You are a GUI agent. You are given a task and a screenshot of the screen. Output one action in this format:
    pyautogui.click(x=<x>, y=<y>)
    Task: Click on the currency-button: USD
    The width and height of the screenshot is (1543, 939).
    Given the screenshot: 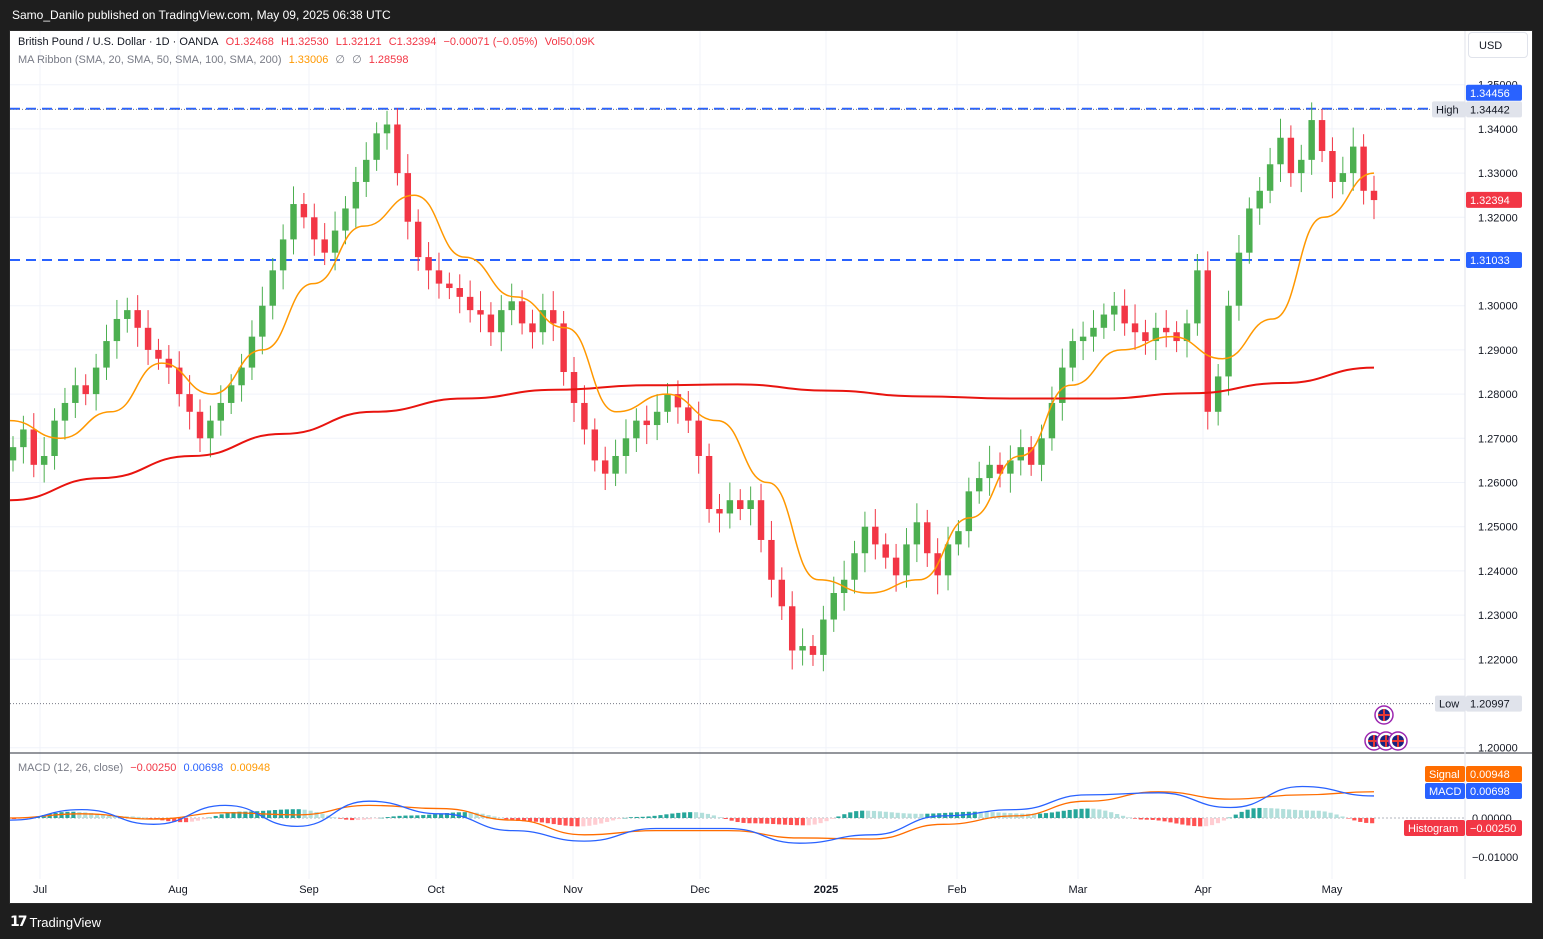 What is the action you would take?
    pyautogui.click(x=1498, y=45)
    